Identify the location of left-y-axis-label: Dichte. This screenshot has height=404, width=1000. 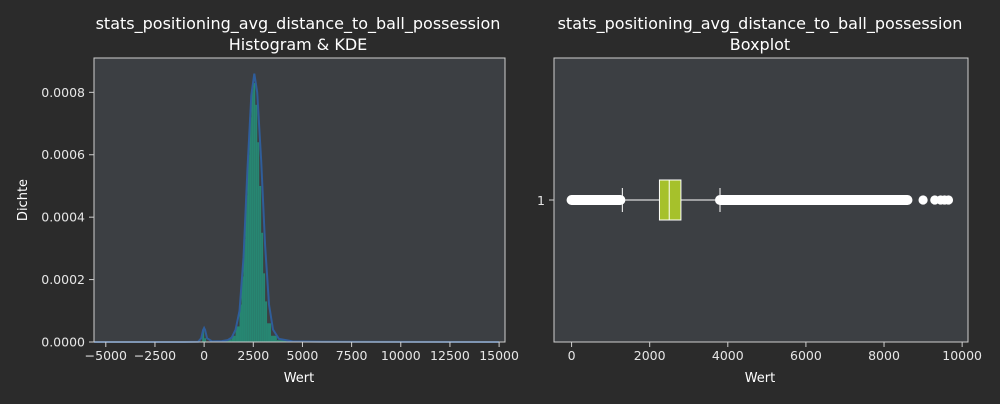
(23, 200).